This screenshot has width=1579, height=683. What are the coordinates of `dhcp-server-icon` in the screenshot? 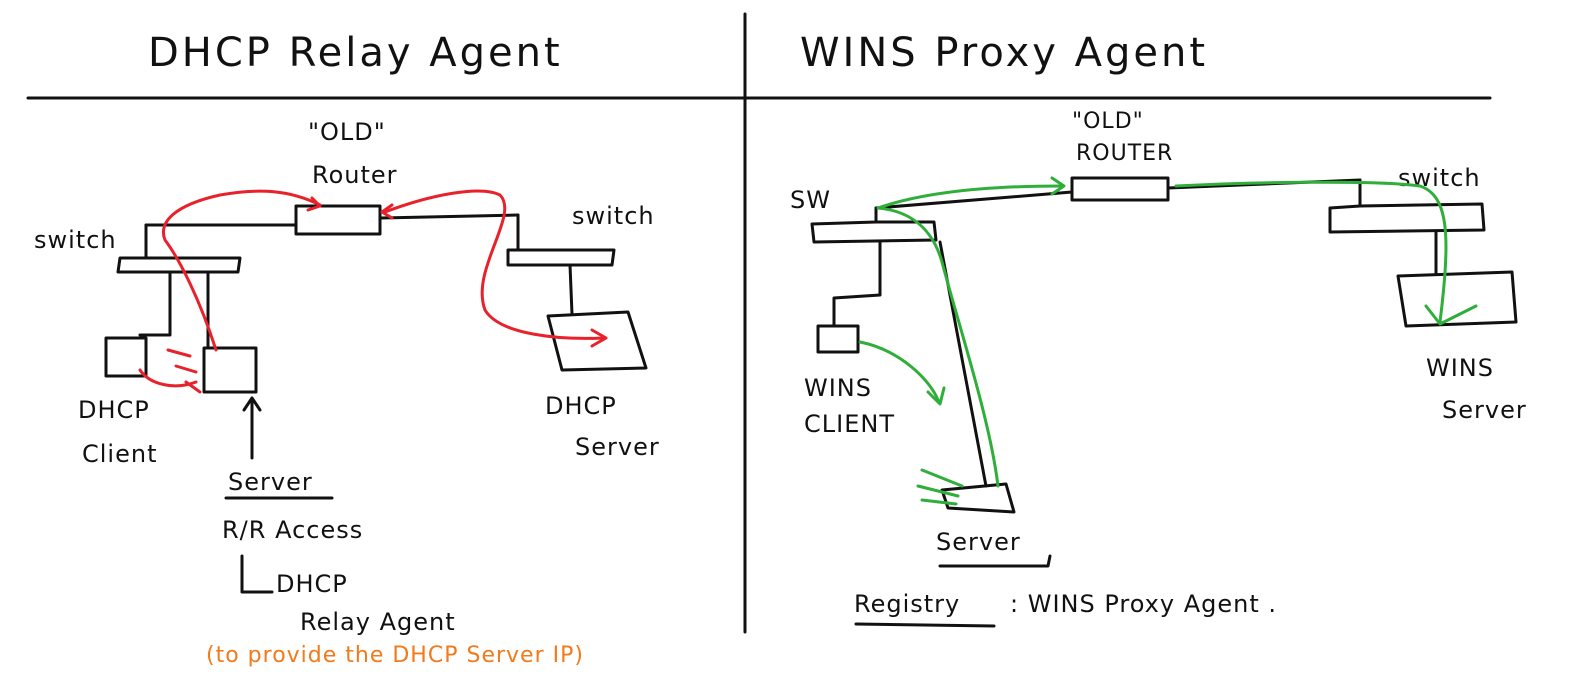 It's located at (597, 341).